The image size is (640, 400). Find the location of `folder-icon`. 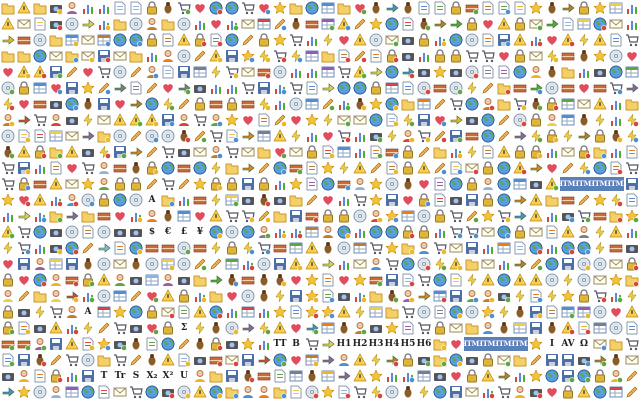

folder-icon is located at coordinates (616, 344).